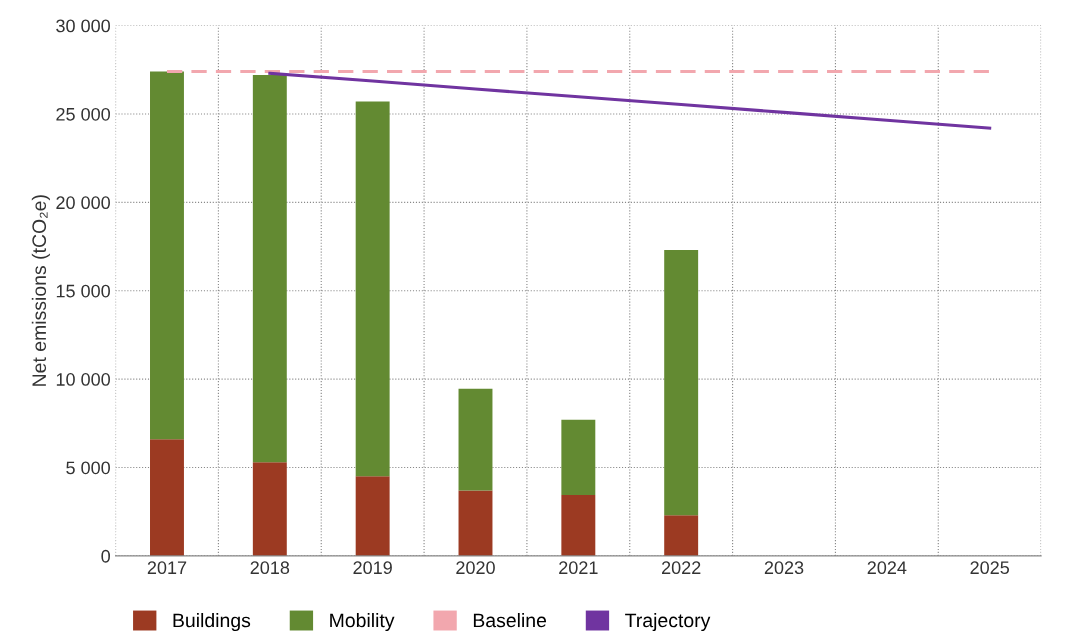  Describe the element at coordinates (510, 620) in the screenshot. I see `legend-label: Baseline` at that location.